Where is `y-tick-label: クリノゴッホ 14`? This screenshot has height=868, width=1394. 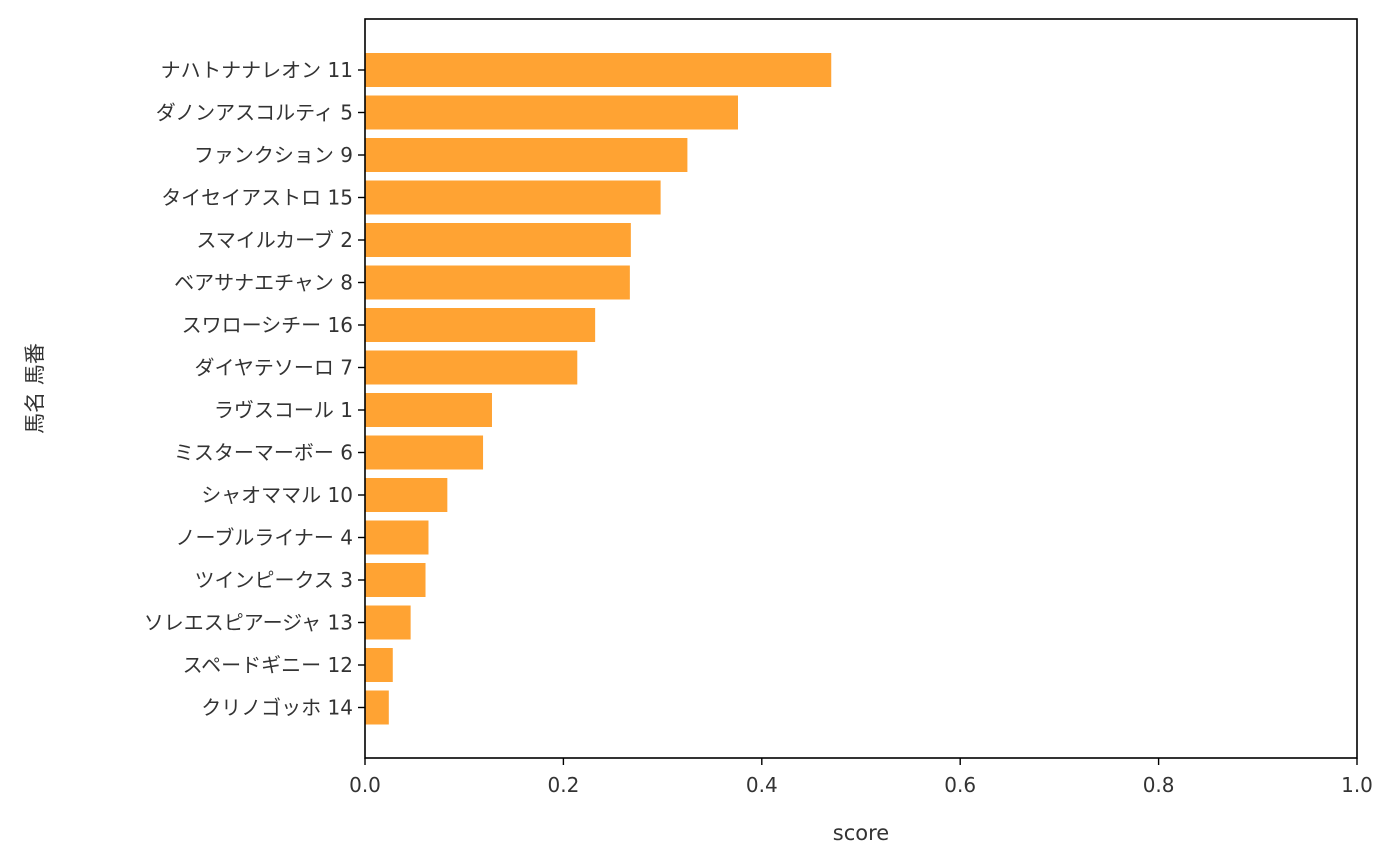
y-tick-label: クリノゴッホ 14 is located at coordinates (277, 708).